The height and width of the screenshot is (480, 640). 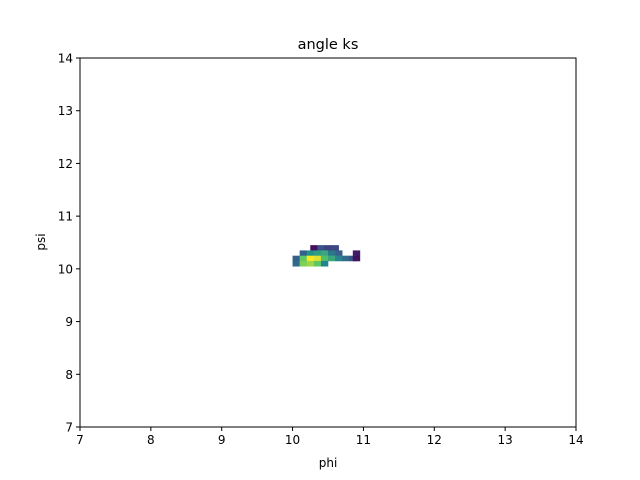 I want to click on chart-title: angle ks, so click(x=328, y=45).